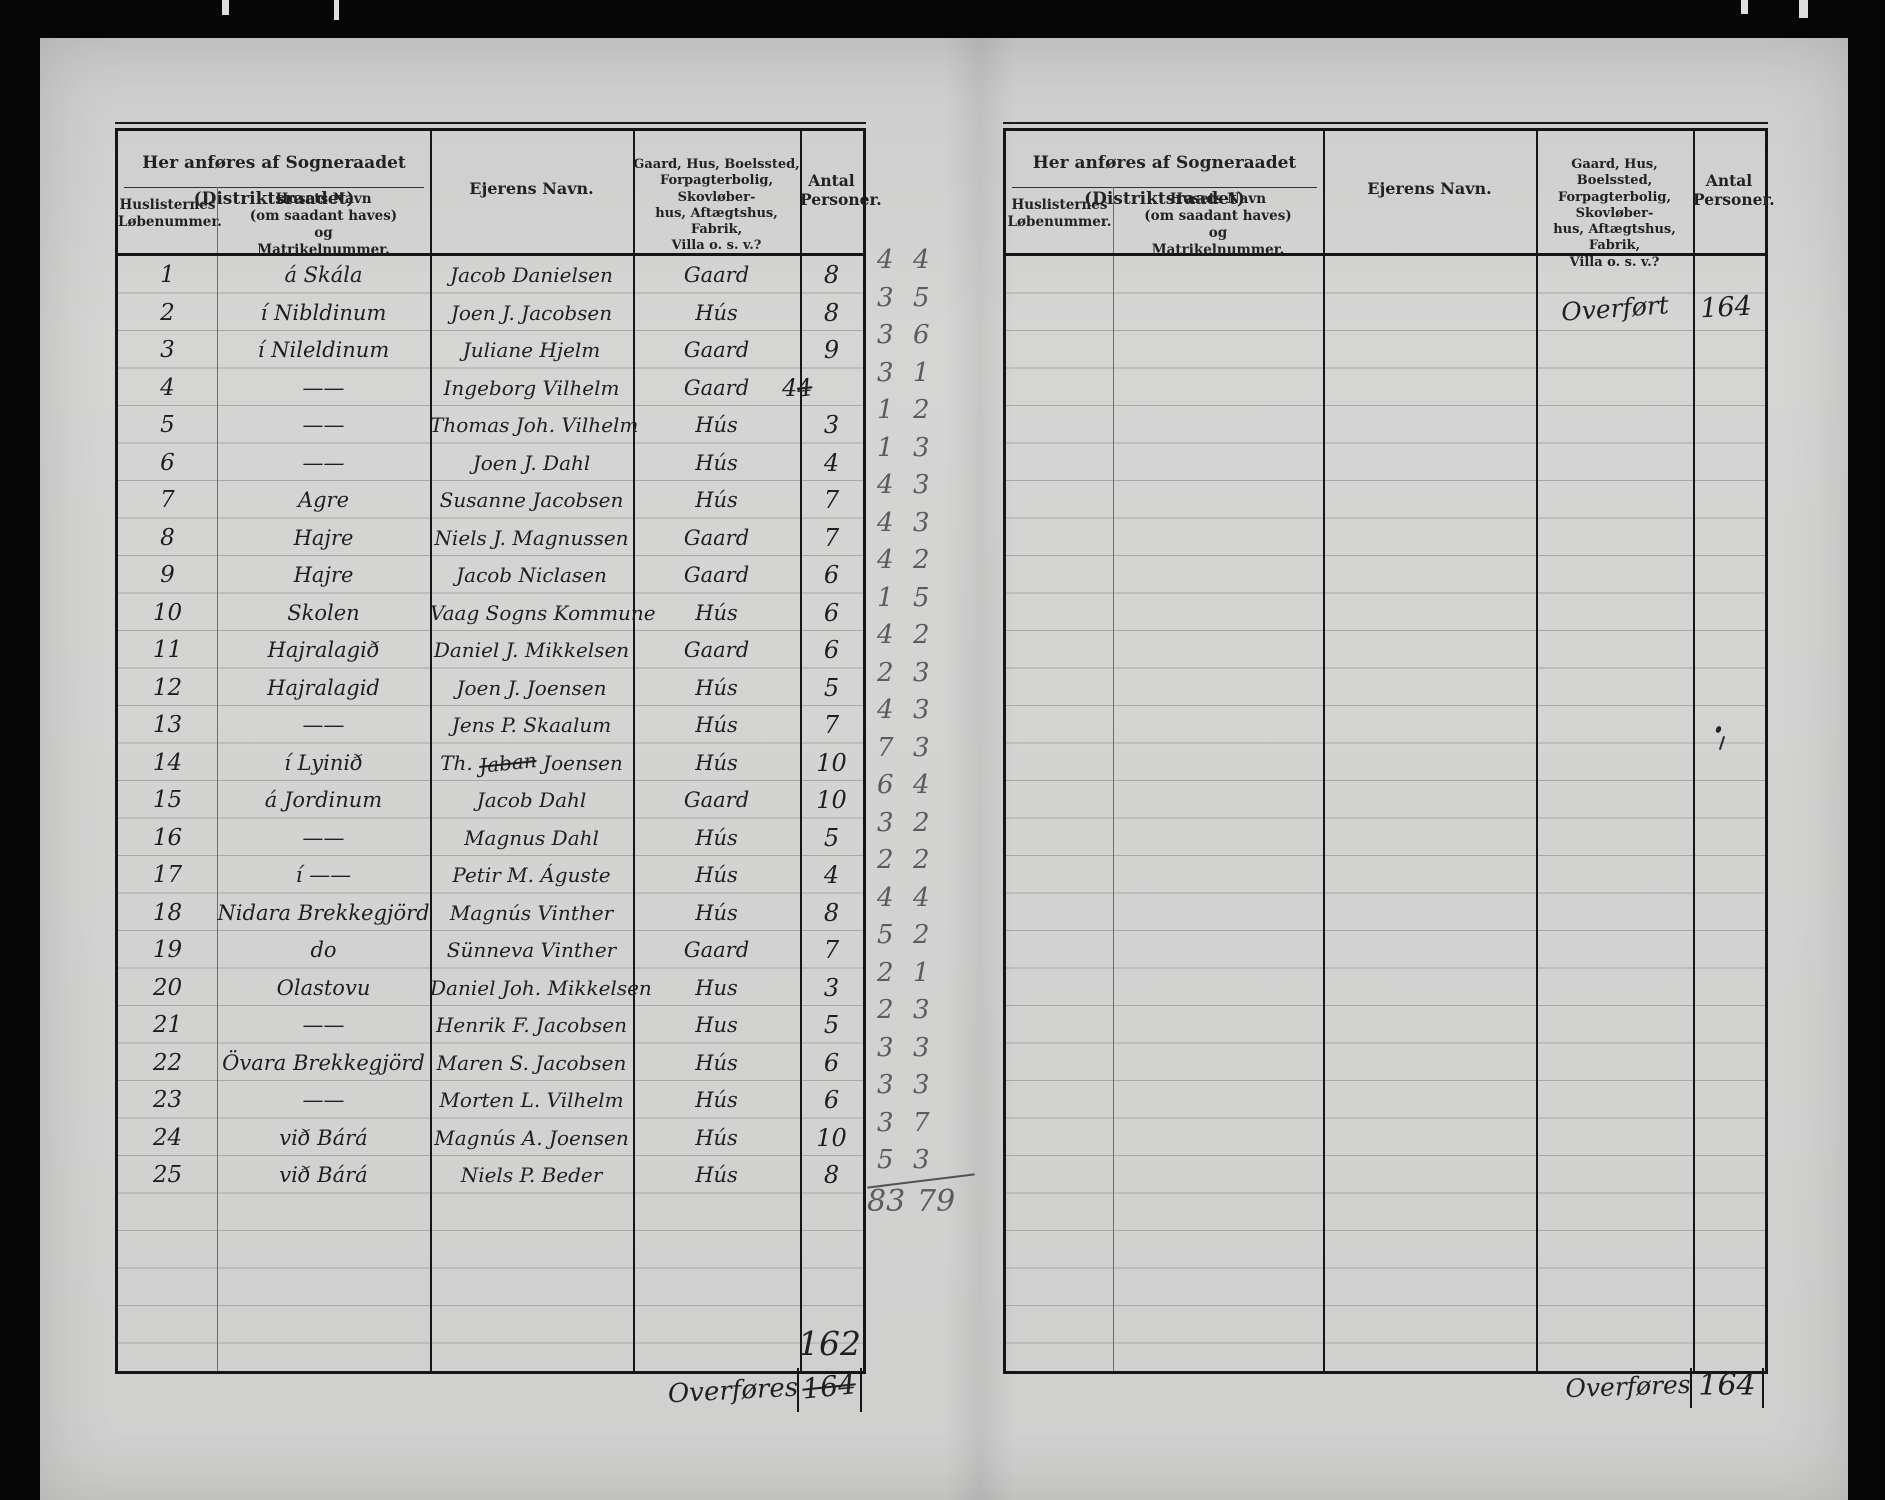 The width and height of the screenshot is (1885, 1500). What do you see at coordinates (531, 500) in the screenshot?
I see `cell-ejerens-navn: Susanne Jacobsen` at bounding box center [531, 500].